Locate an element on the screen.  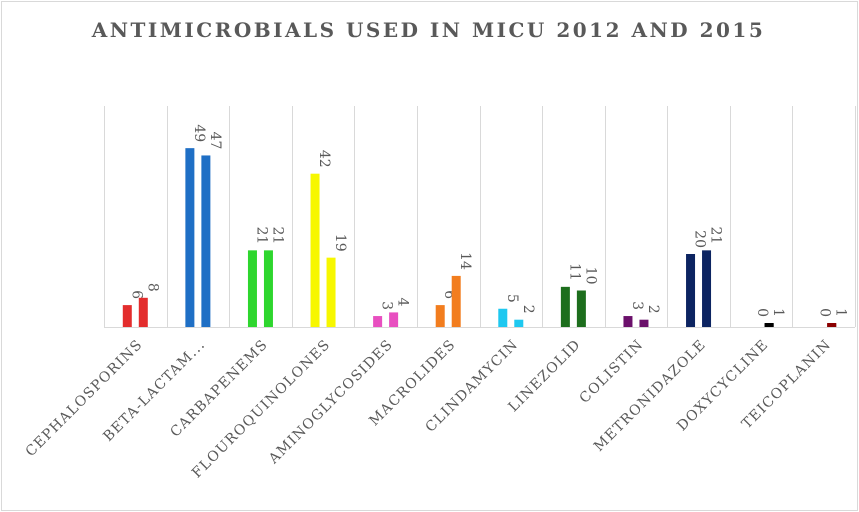
data-label: 11 is located at coordinates (574, 272).